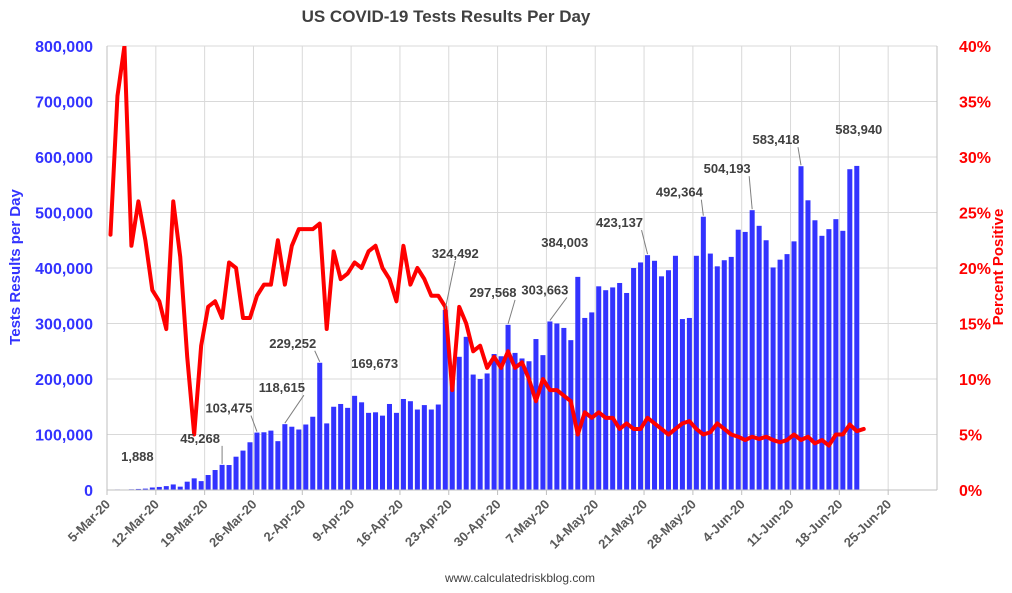 This screenshot has height=593, width=1012. I want to click on y-tick-label-left: 400,000, so click(64, 269).